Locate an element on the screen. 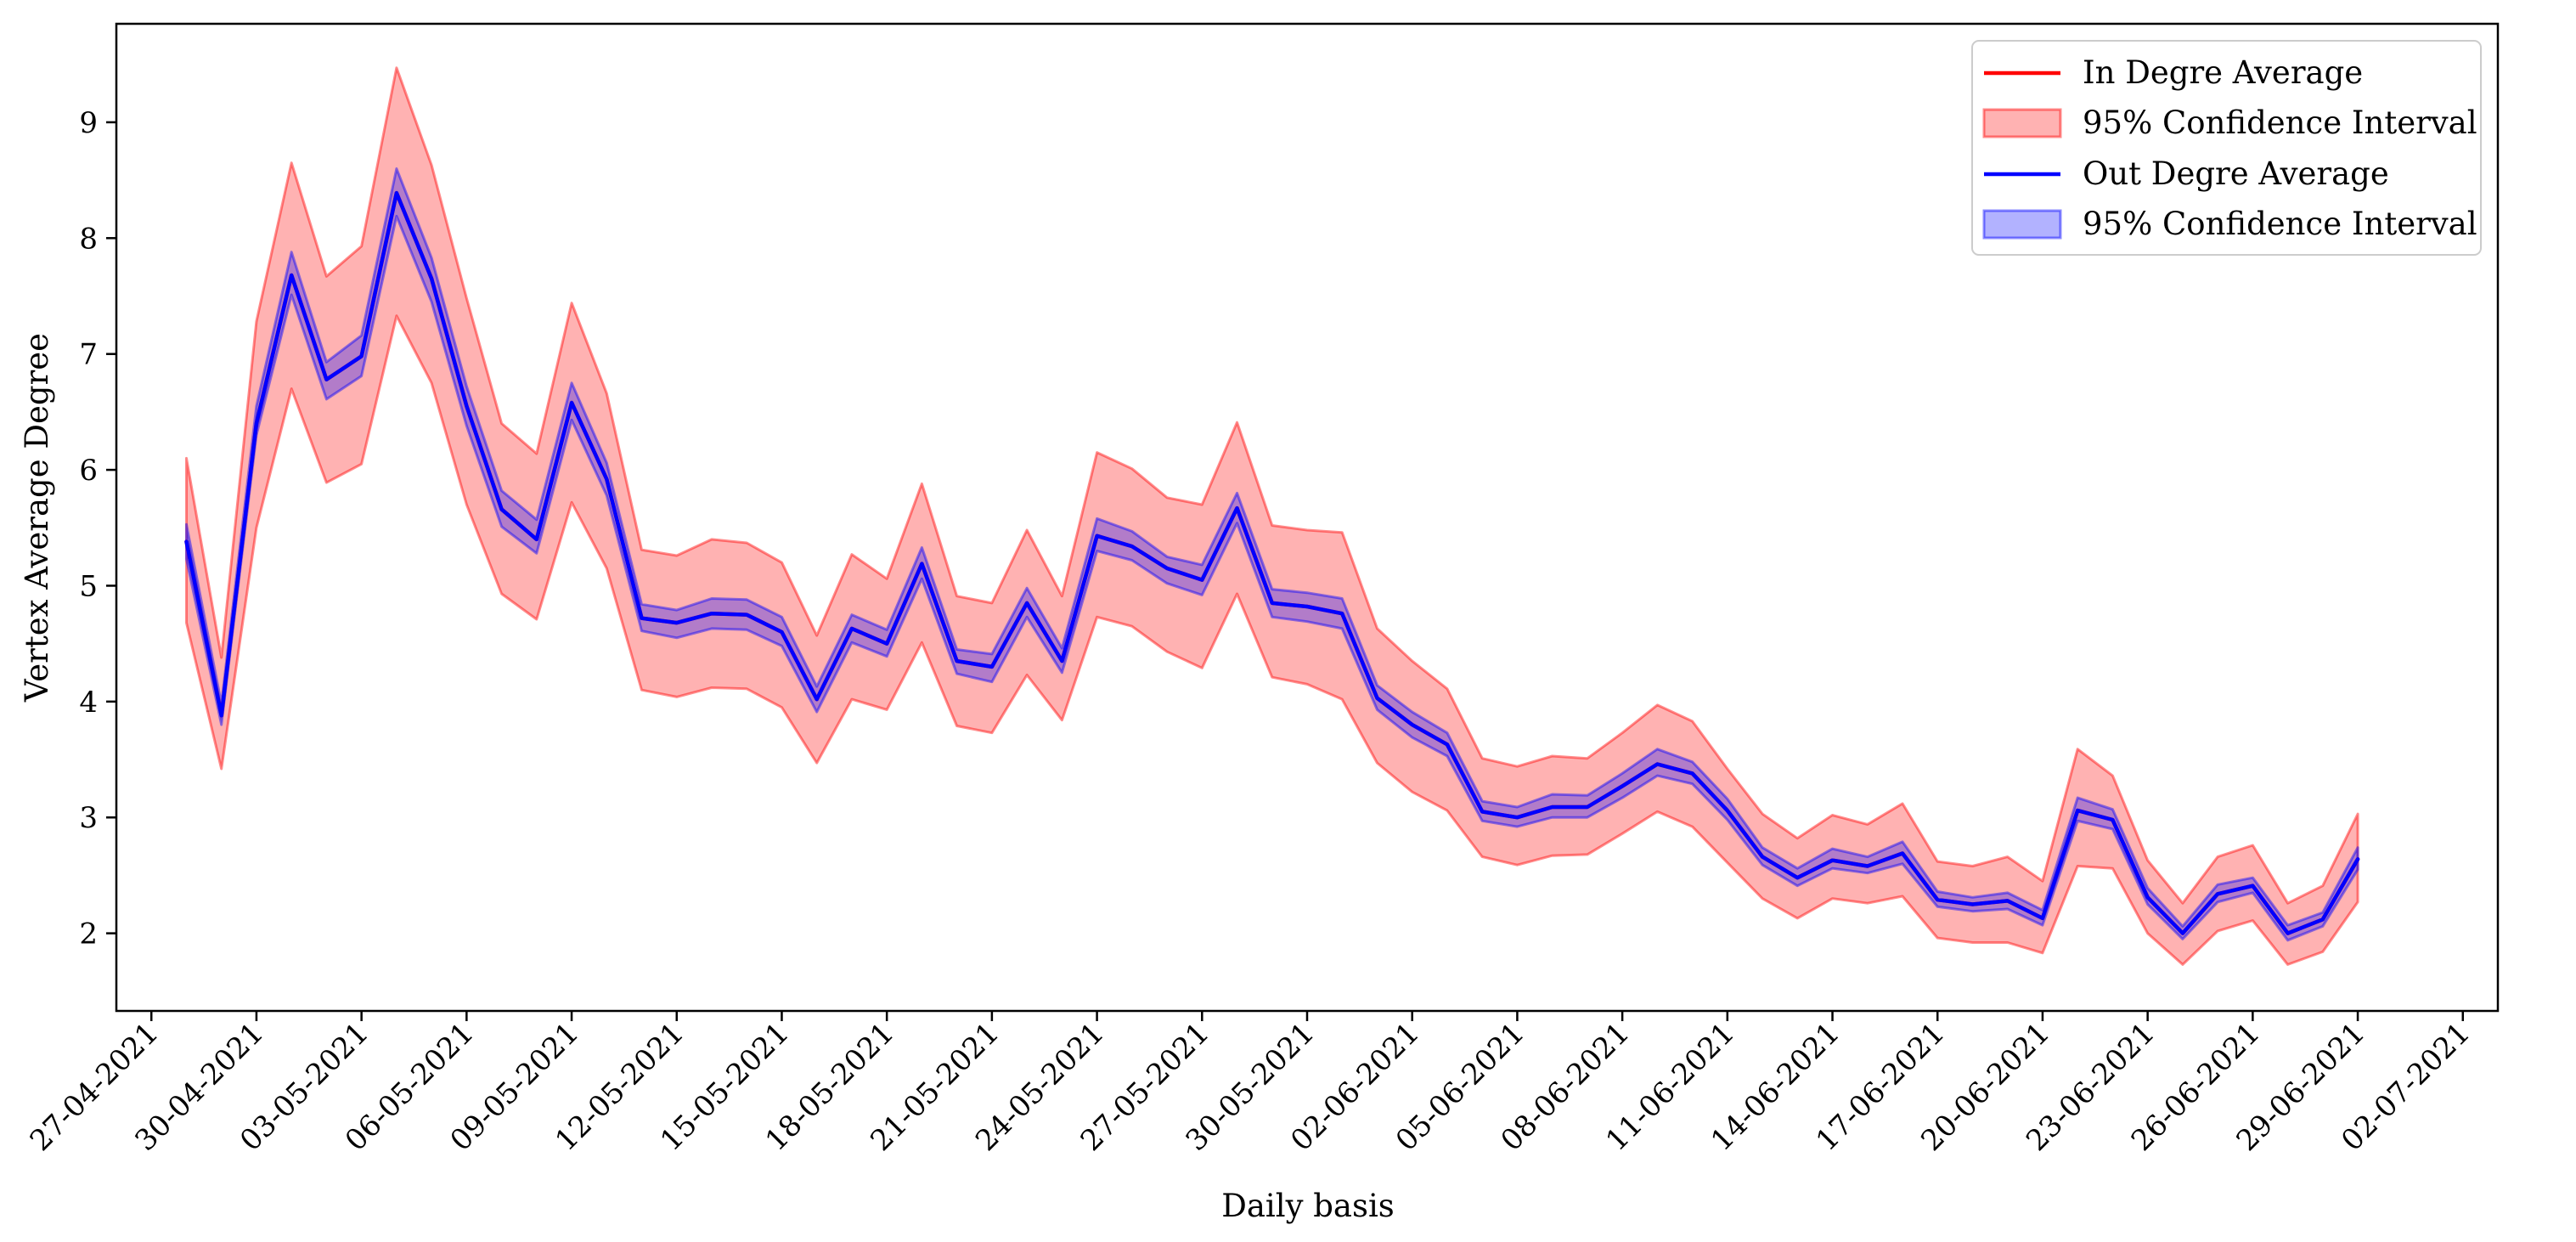 The width and height of the screenshot is (2576, 1242). y-tick-label: 2 is located at coordinates (88, 934).